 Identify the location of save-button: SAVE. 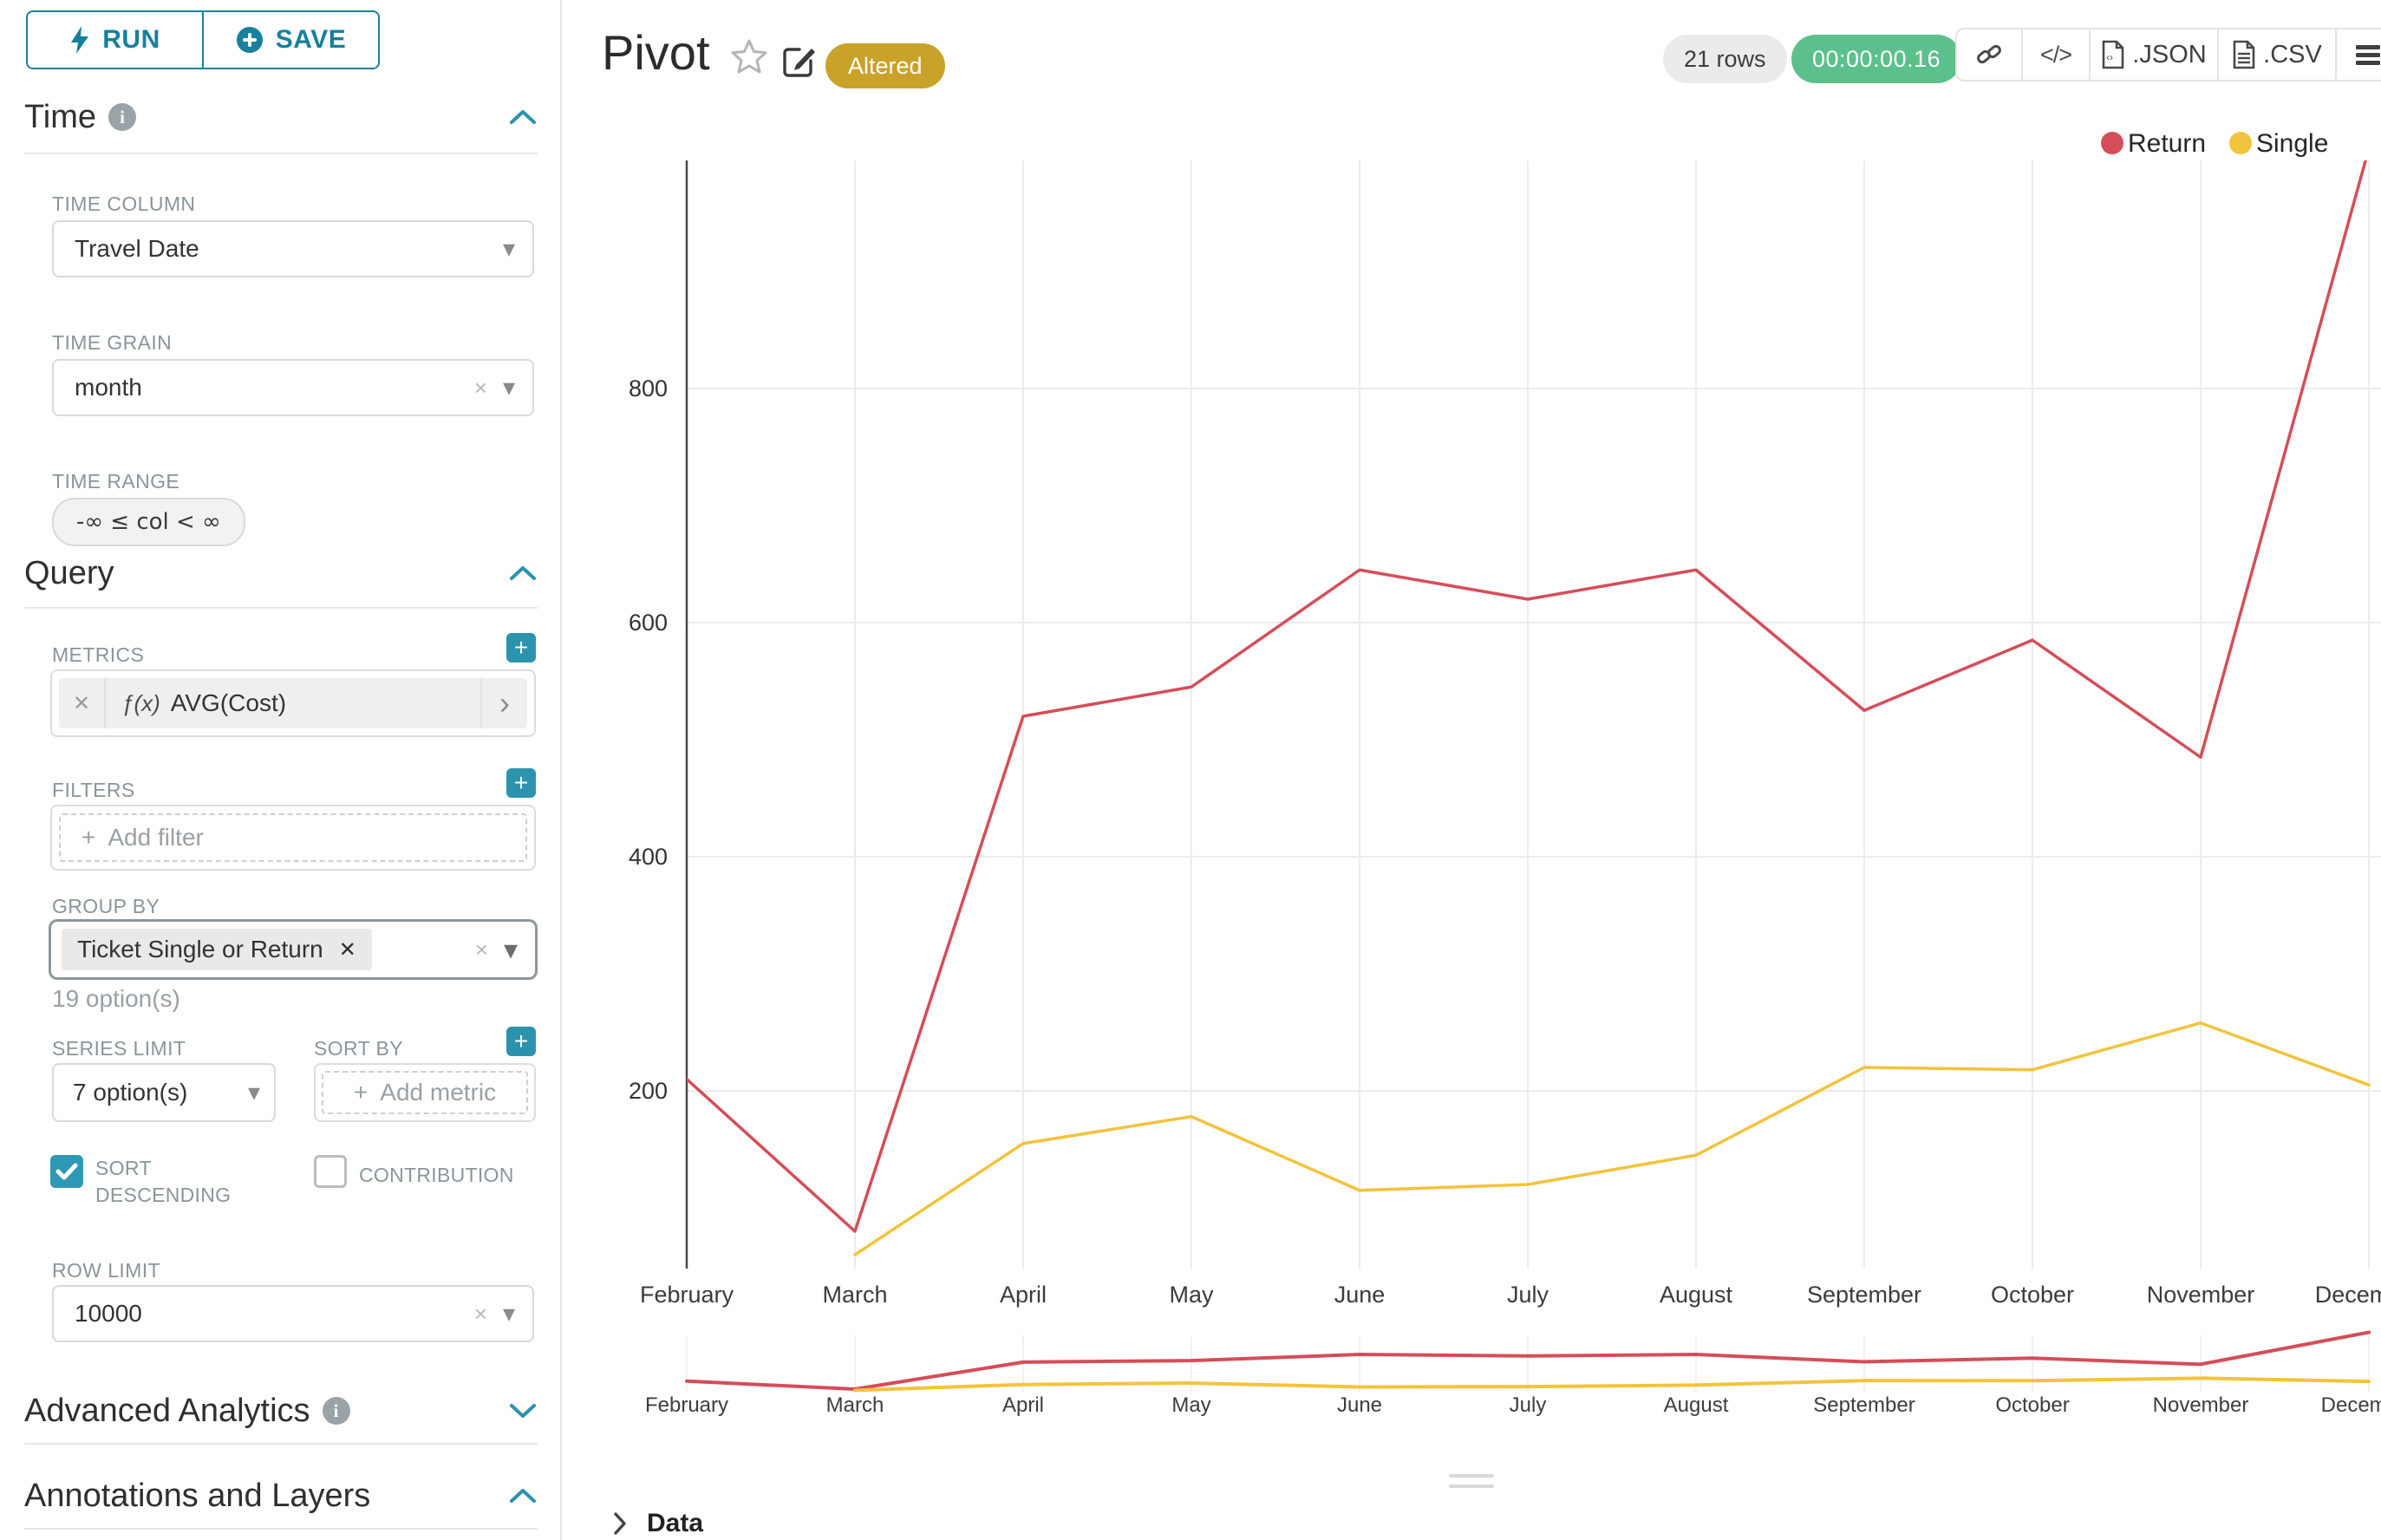
(290, 40).